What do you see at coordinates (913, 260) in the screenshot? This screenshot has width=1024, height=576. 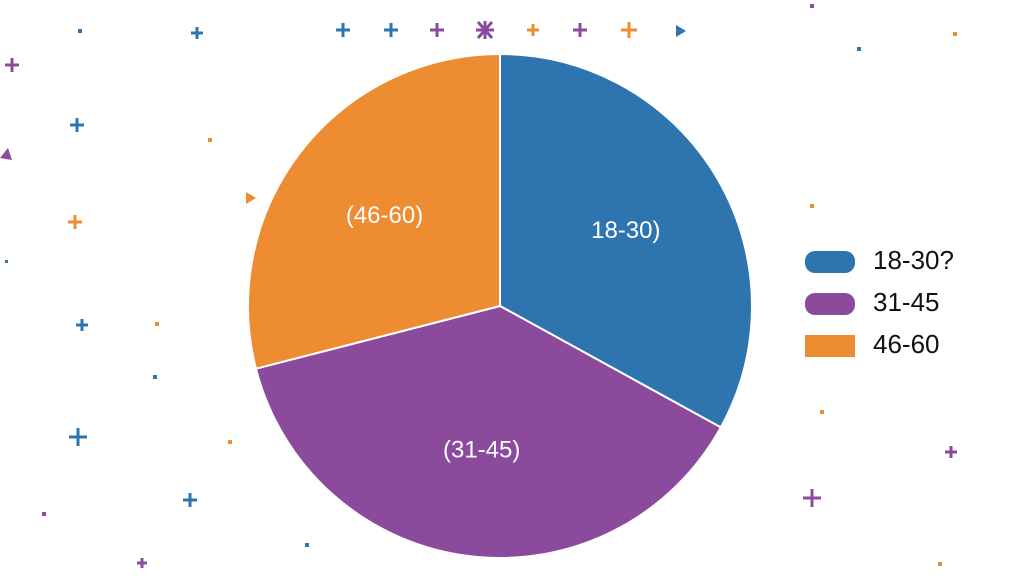 I see `legend-label: 18-30?` at bounding box center [913, 260].